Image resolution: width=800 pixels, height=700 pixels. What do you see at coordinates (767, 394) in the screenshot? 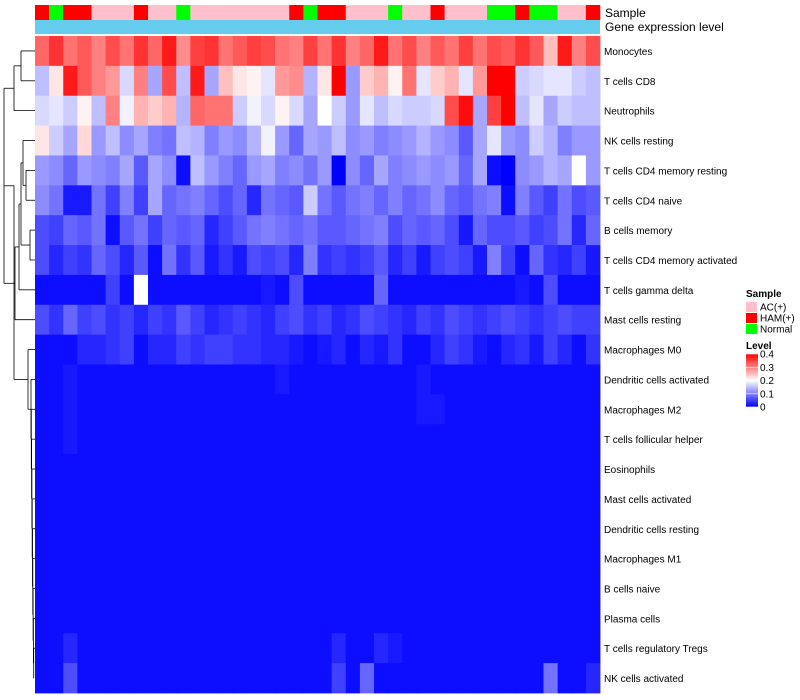
I see `level-tick-label: 0.1` at bounding box center [767, 394].